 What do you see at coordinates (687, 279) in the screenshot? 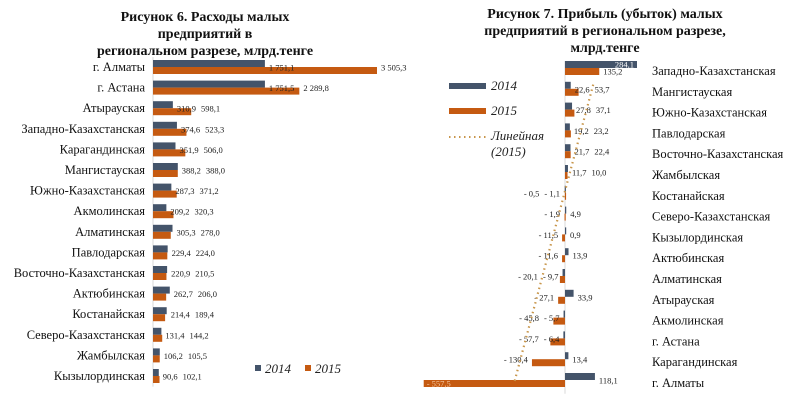
I see `chart2-category-label: Алматинская` at bounding box center [687, 279].